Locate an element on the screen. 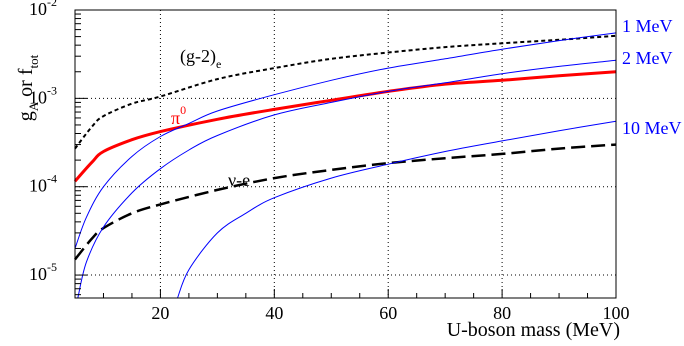  x-tick-label: 80 is located at coordinates (502, 313).